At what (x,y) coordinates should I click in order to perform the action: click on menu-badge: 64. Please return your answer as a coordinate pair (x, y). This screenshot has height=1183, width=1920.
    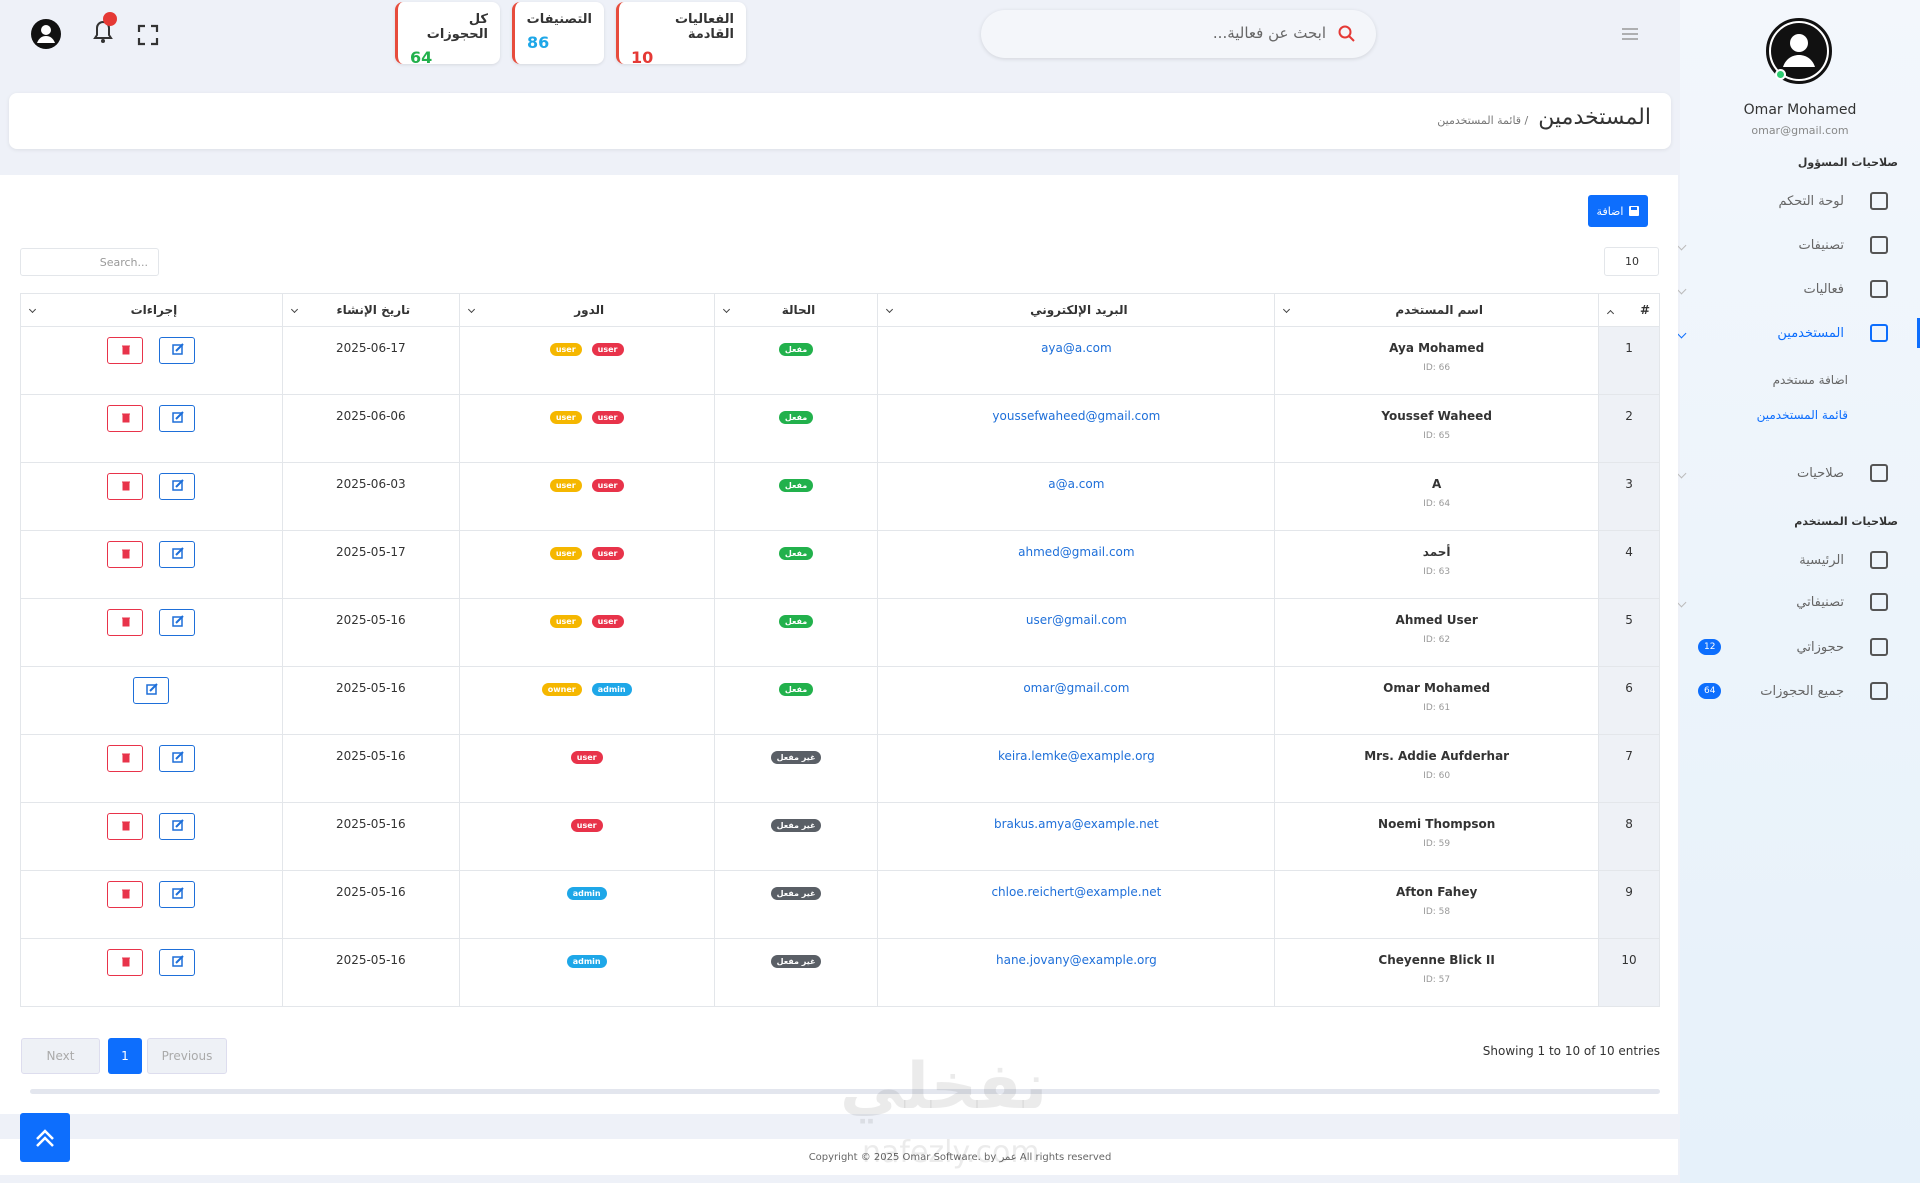
    Looking at the image, I should click on (1710, 691).